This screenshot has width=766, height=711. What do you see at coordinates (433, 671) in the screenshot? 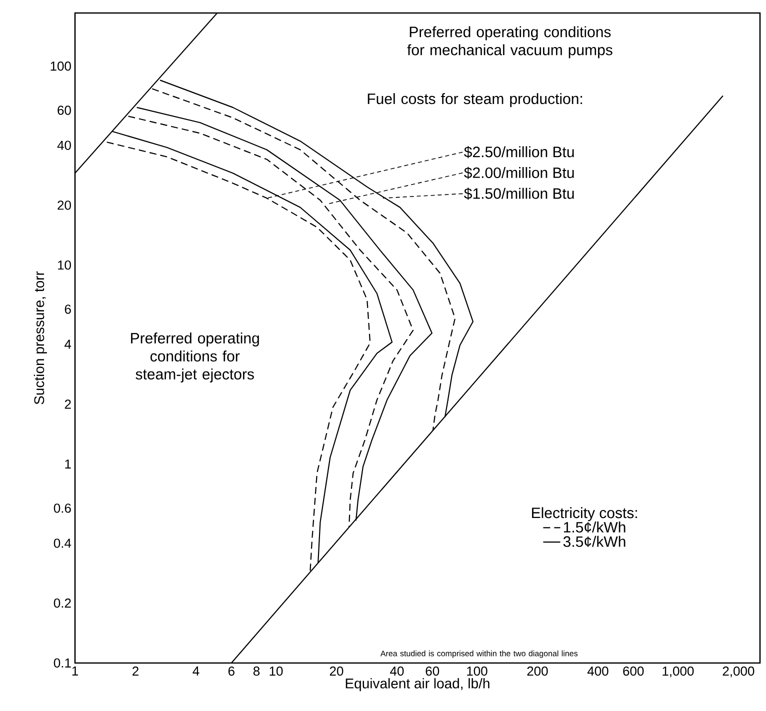
I see `x-tick-label: 60` at bounding box center [433, 671].